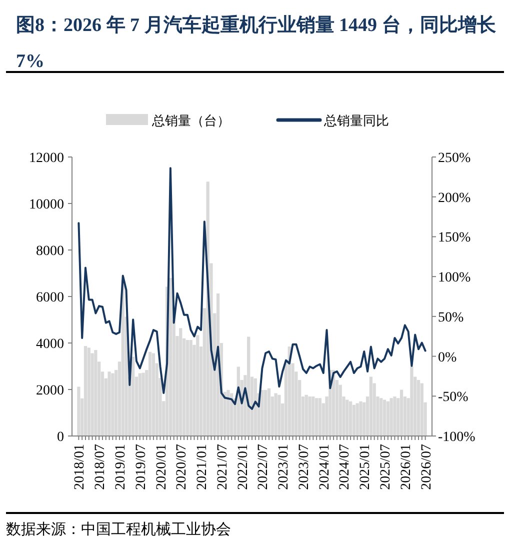  What do you see at coordinates (451, 318) in the screenshot?
I see `y2-tick-label: 50%` at bounding box center [451, 318].